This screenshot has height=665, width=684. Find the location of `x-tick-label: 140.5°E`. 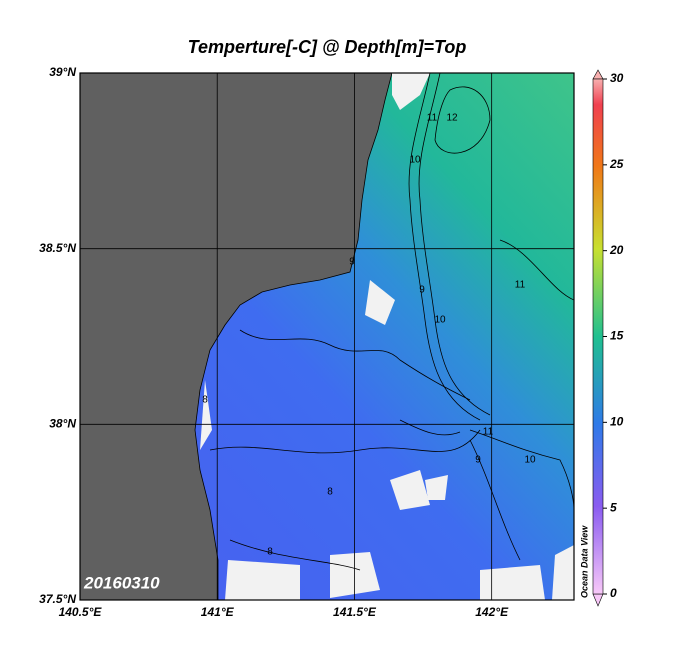

x-tick-label: 140.5°E is located at coordinates (81, 612).